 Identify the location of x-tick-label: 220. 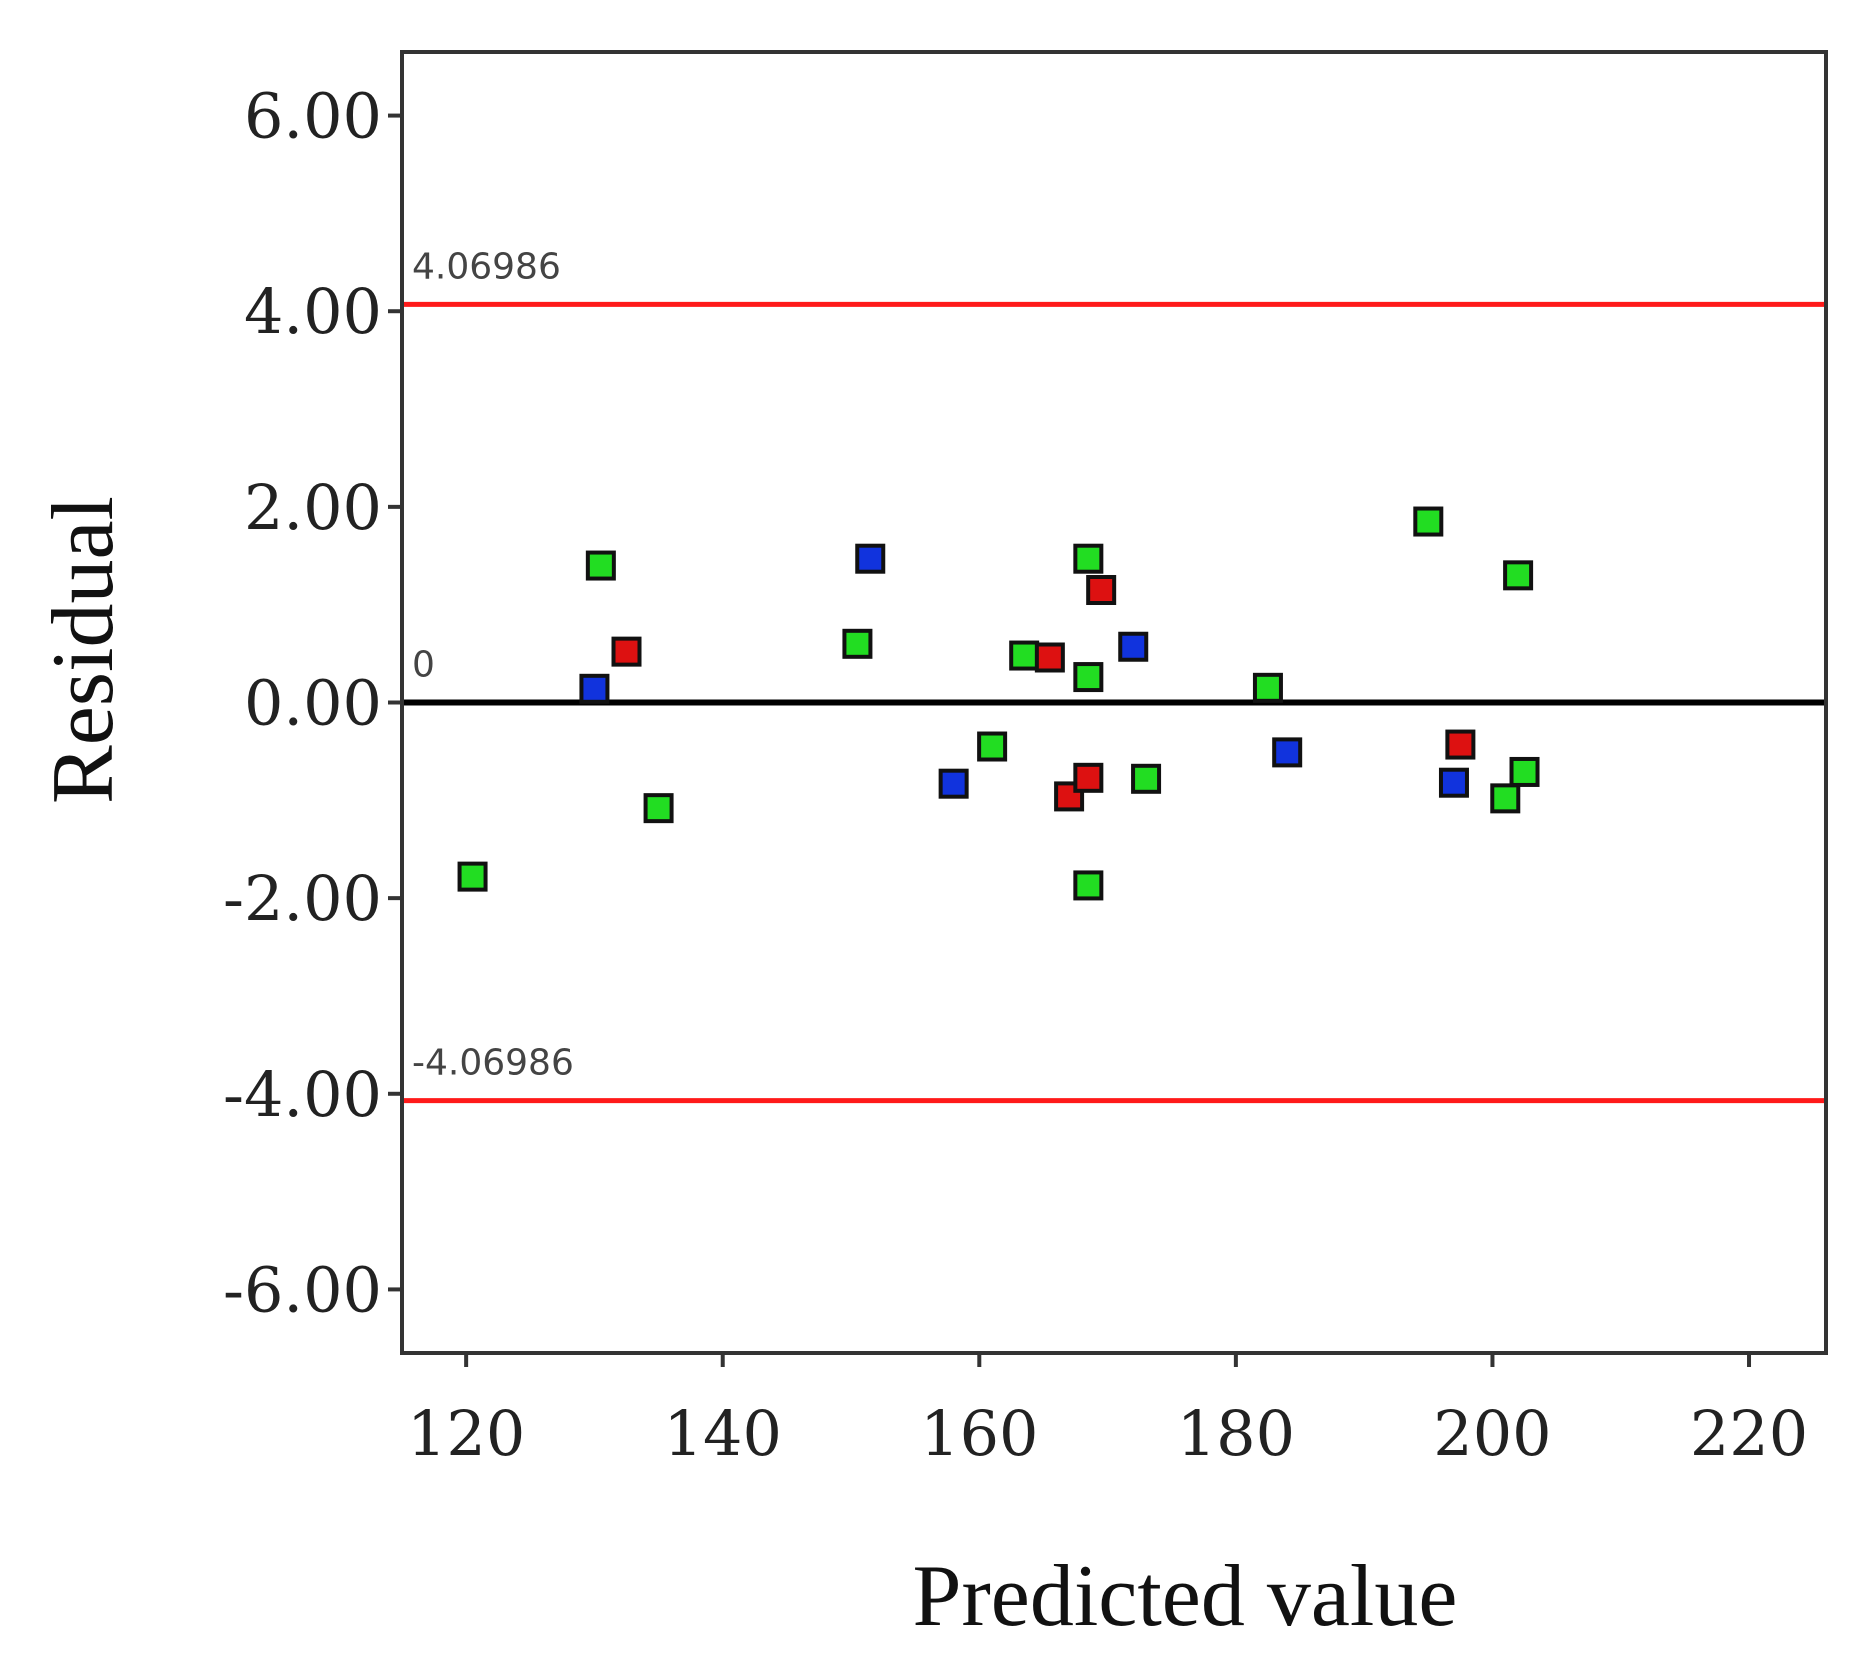
(1749, 1433).